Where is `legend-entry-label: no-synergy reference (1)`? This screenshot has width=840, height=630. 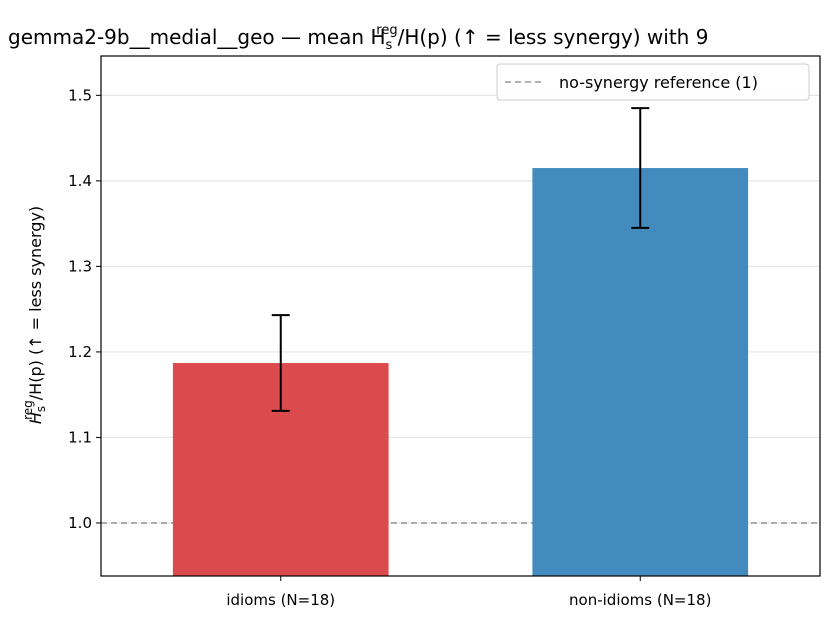
legend-entry-label: no-synergy reference (1) is located at coordinates (658, 82).